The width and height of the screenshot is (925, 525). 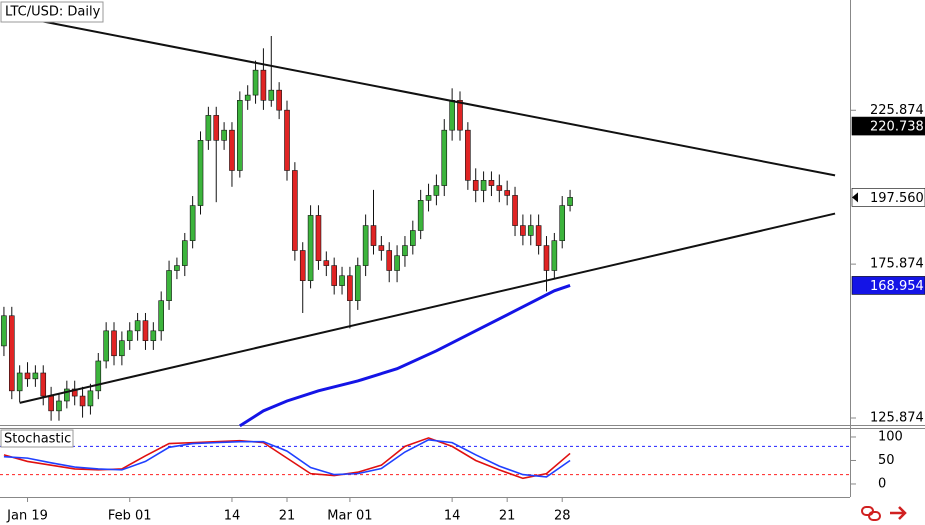 I want to click on indicator-title: Stochastic, so click(x=37, y=439).